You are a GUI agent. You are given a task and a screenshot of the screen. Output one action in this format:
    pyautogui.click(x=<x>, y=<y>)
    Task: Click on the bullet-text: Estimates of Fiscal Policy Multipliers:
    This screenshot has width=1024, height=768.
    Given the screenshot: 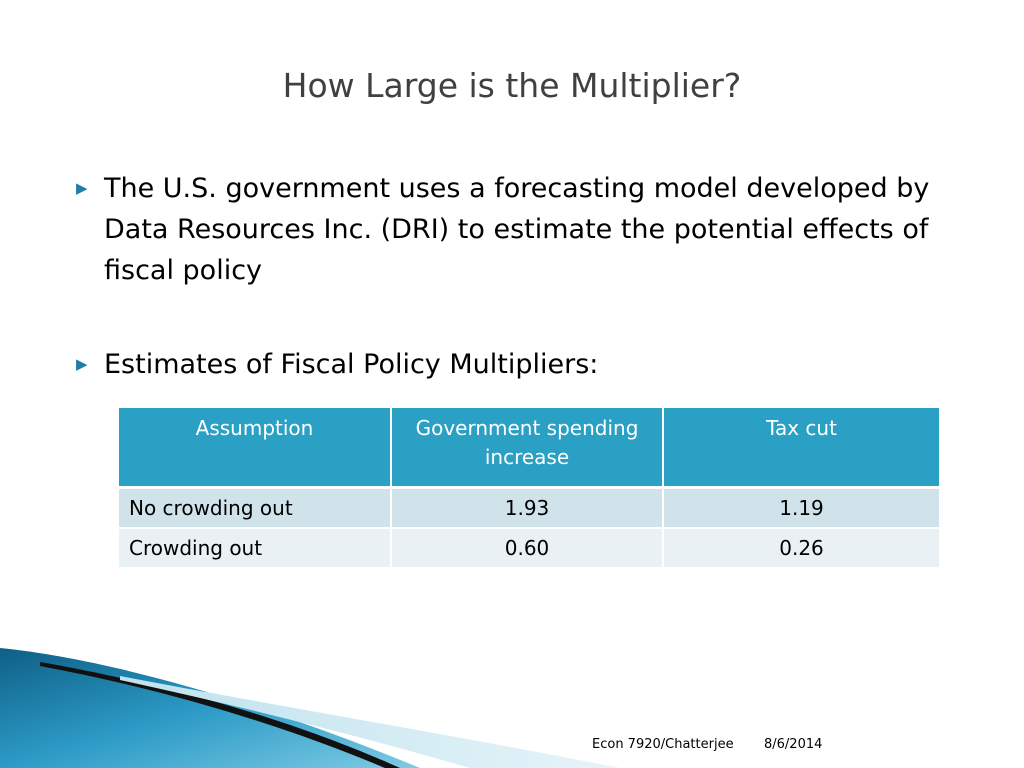 What is the action you would take?
    pyautogui.click(x=351, y=364)
    